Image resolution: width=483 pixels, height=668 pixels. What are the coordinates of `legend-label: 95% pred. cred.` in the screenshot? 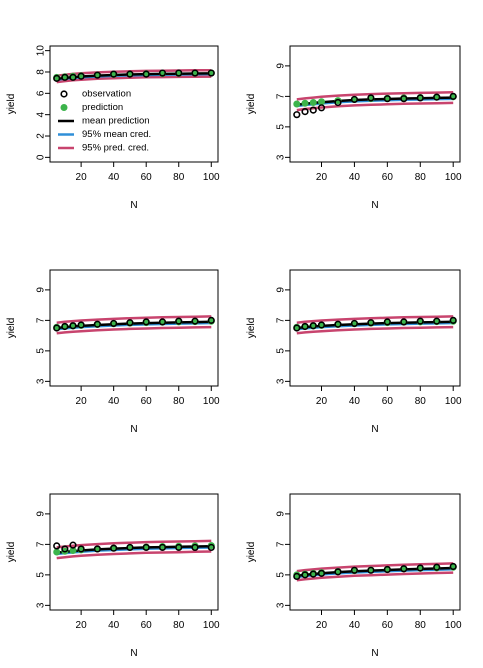 It's located at (115, 148).